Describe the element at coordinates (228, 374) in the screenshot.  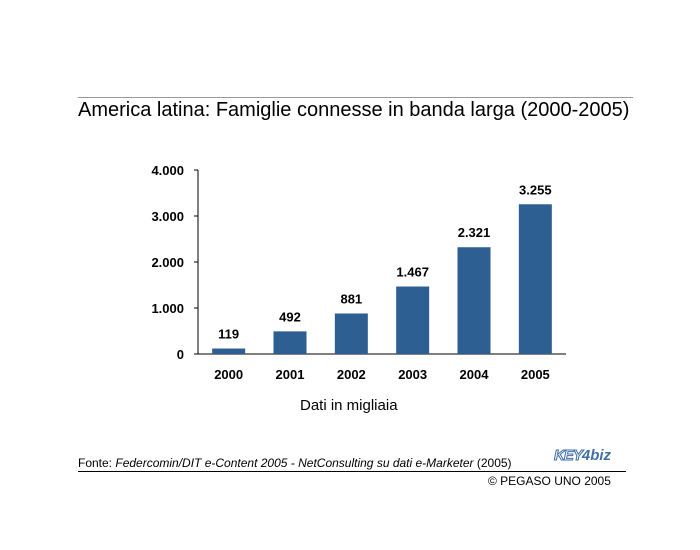
I see `x-tick-label-2000: 2000` at that location.